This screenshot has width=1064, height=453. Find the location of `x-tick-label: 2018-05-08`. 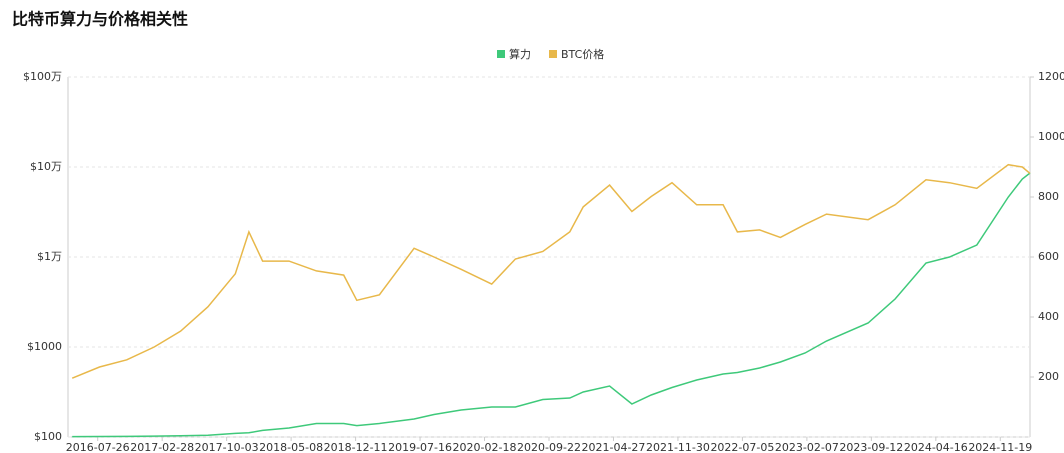

x-tick-label: 2018-05-08 is located at coordinates (291, 447).